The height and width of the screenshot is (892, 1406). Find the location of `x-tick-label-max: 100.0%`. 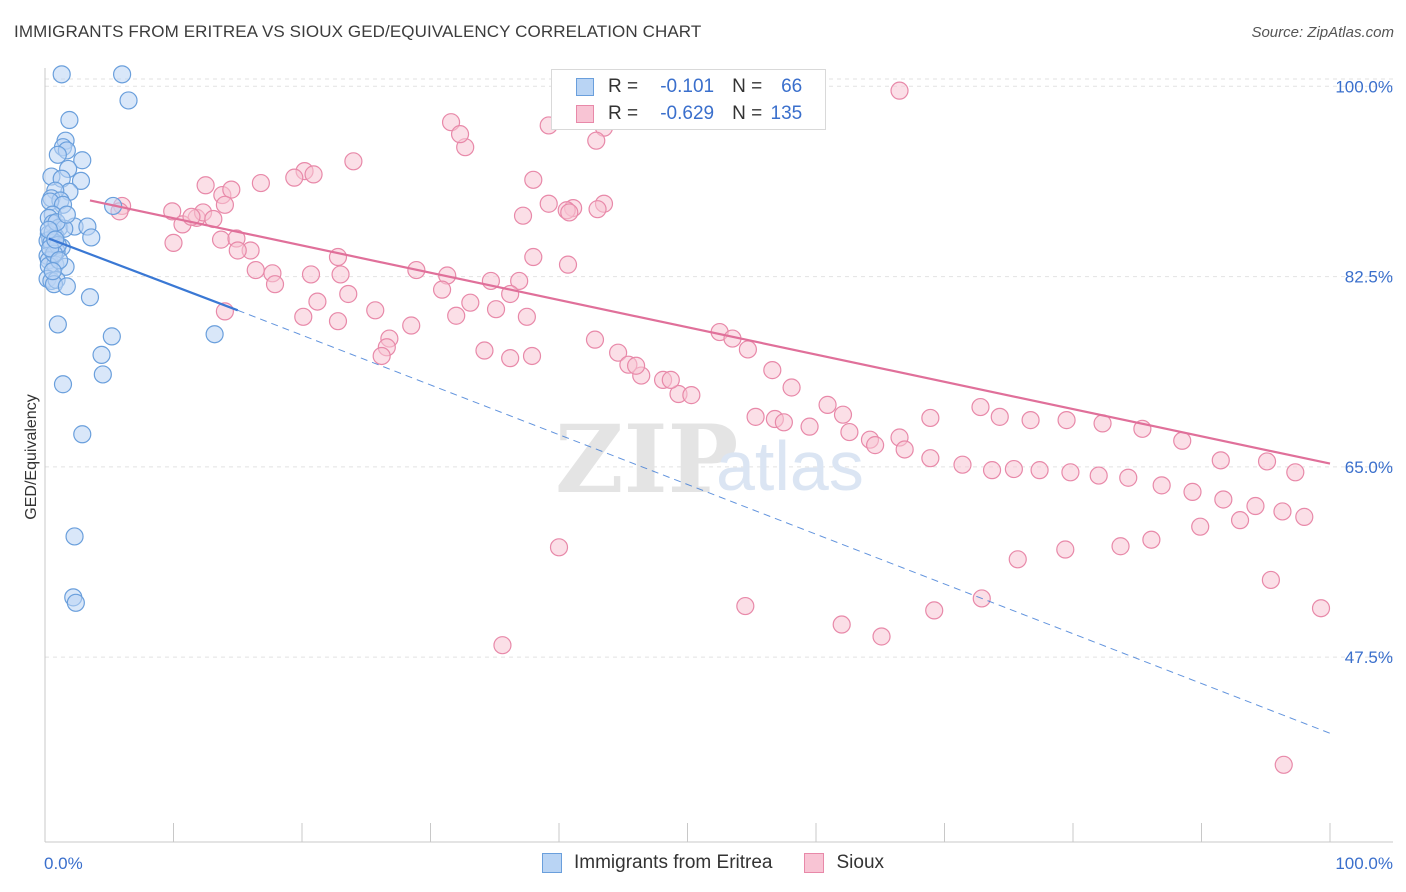

x-tick-label-max: 100.0% is located at coordinates (1364, 863).